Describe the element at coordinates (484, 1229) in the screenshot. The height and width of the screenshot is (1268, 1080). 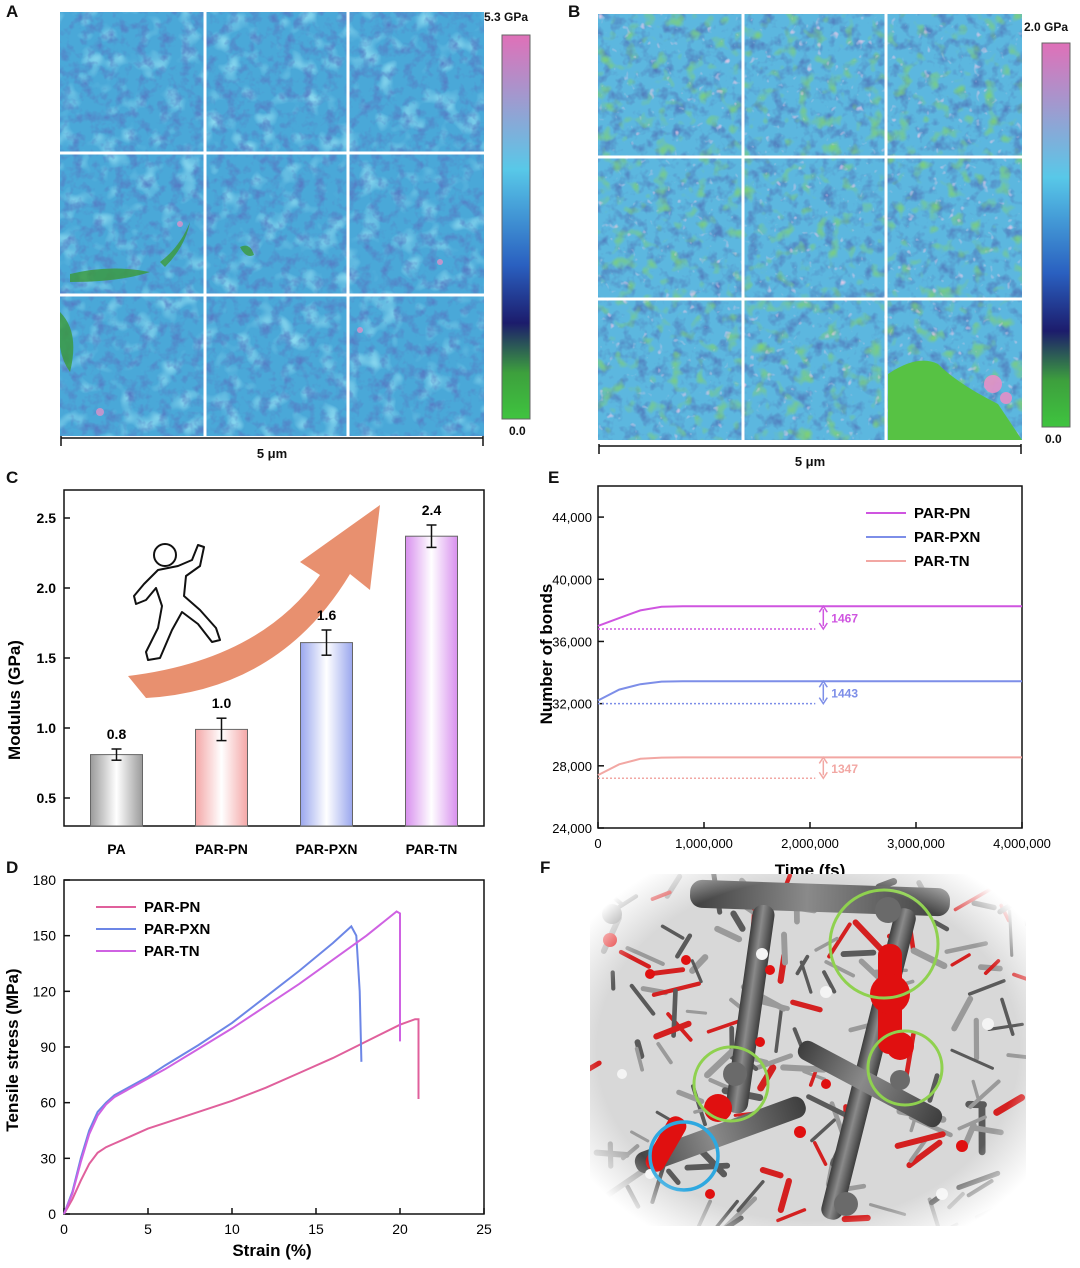
I see `x-tick-label: 25` at that location.